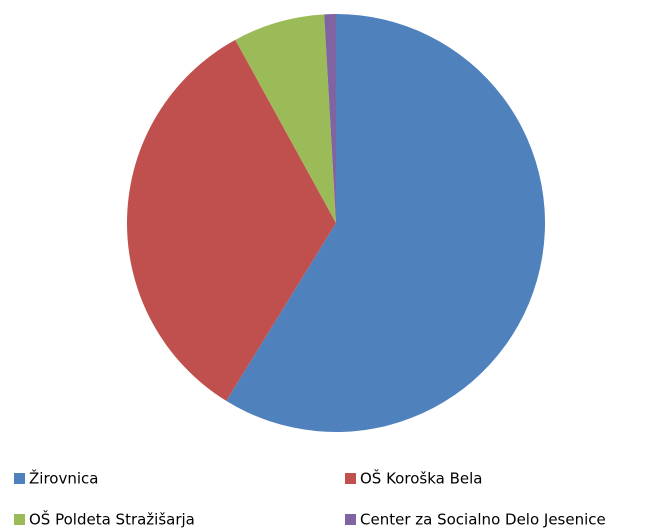 This screenshot has height=532, width=667. Describe the element at coordinates (112, 519) in the screenshot. I see `legend-label: OŠ Poldeta Stražišarja` at that location.